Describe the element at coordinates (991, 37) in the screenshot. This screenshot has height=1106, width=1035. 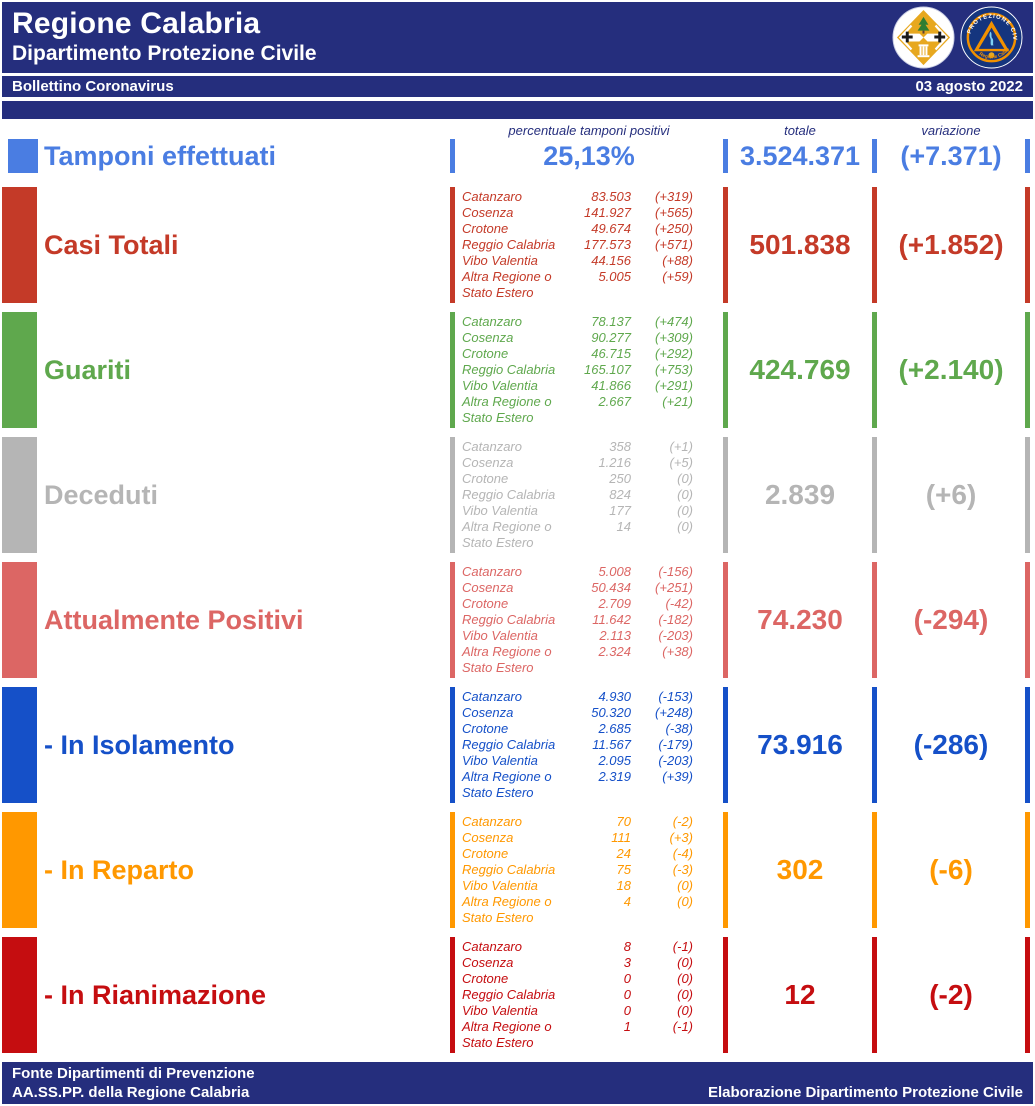
I see `protezione-civile-logo-icon: PROTEZIONE CIVILE Regione Calabria` at that location.